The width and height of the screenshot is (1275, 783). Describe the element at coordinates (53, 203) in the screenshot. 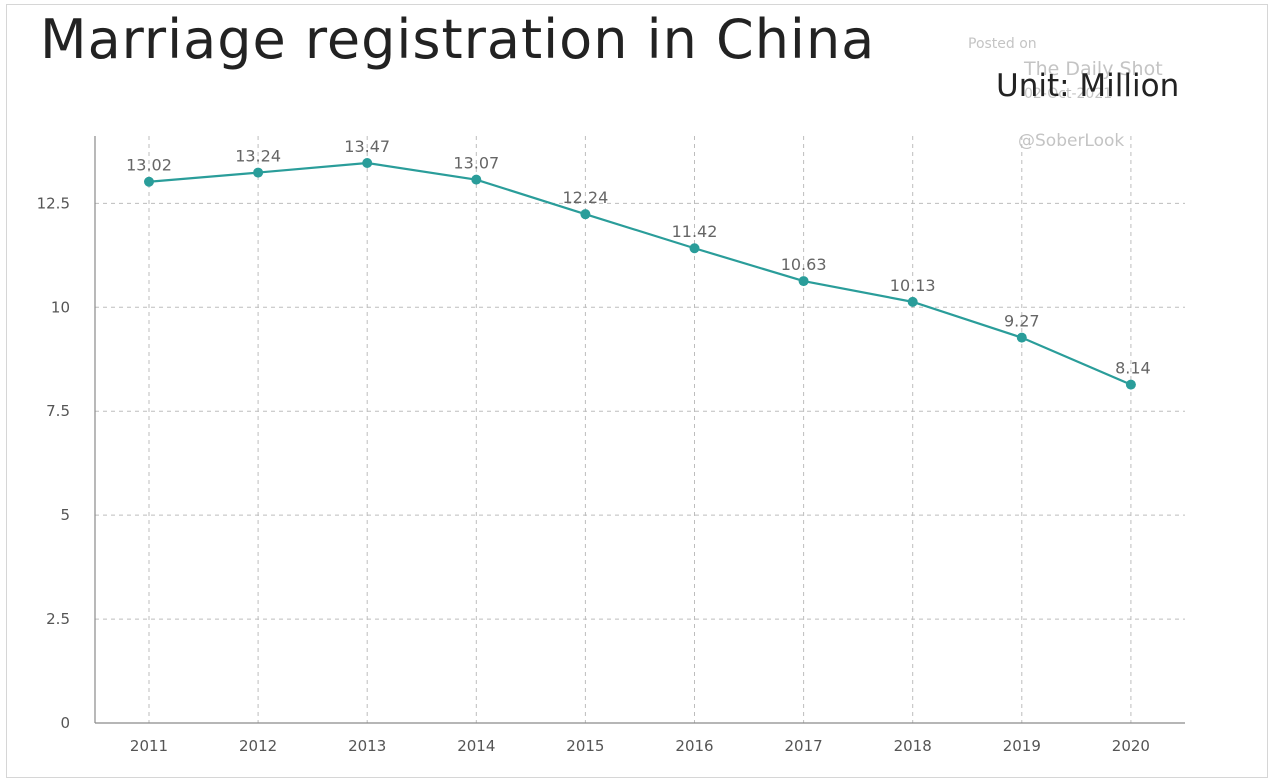

I see `y-tick-label: 12.5` at that location.